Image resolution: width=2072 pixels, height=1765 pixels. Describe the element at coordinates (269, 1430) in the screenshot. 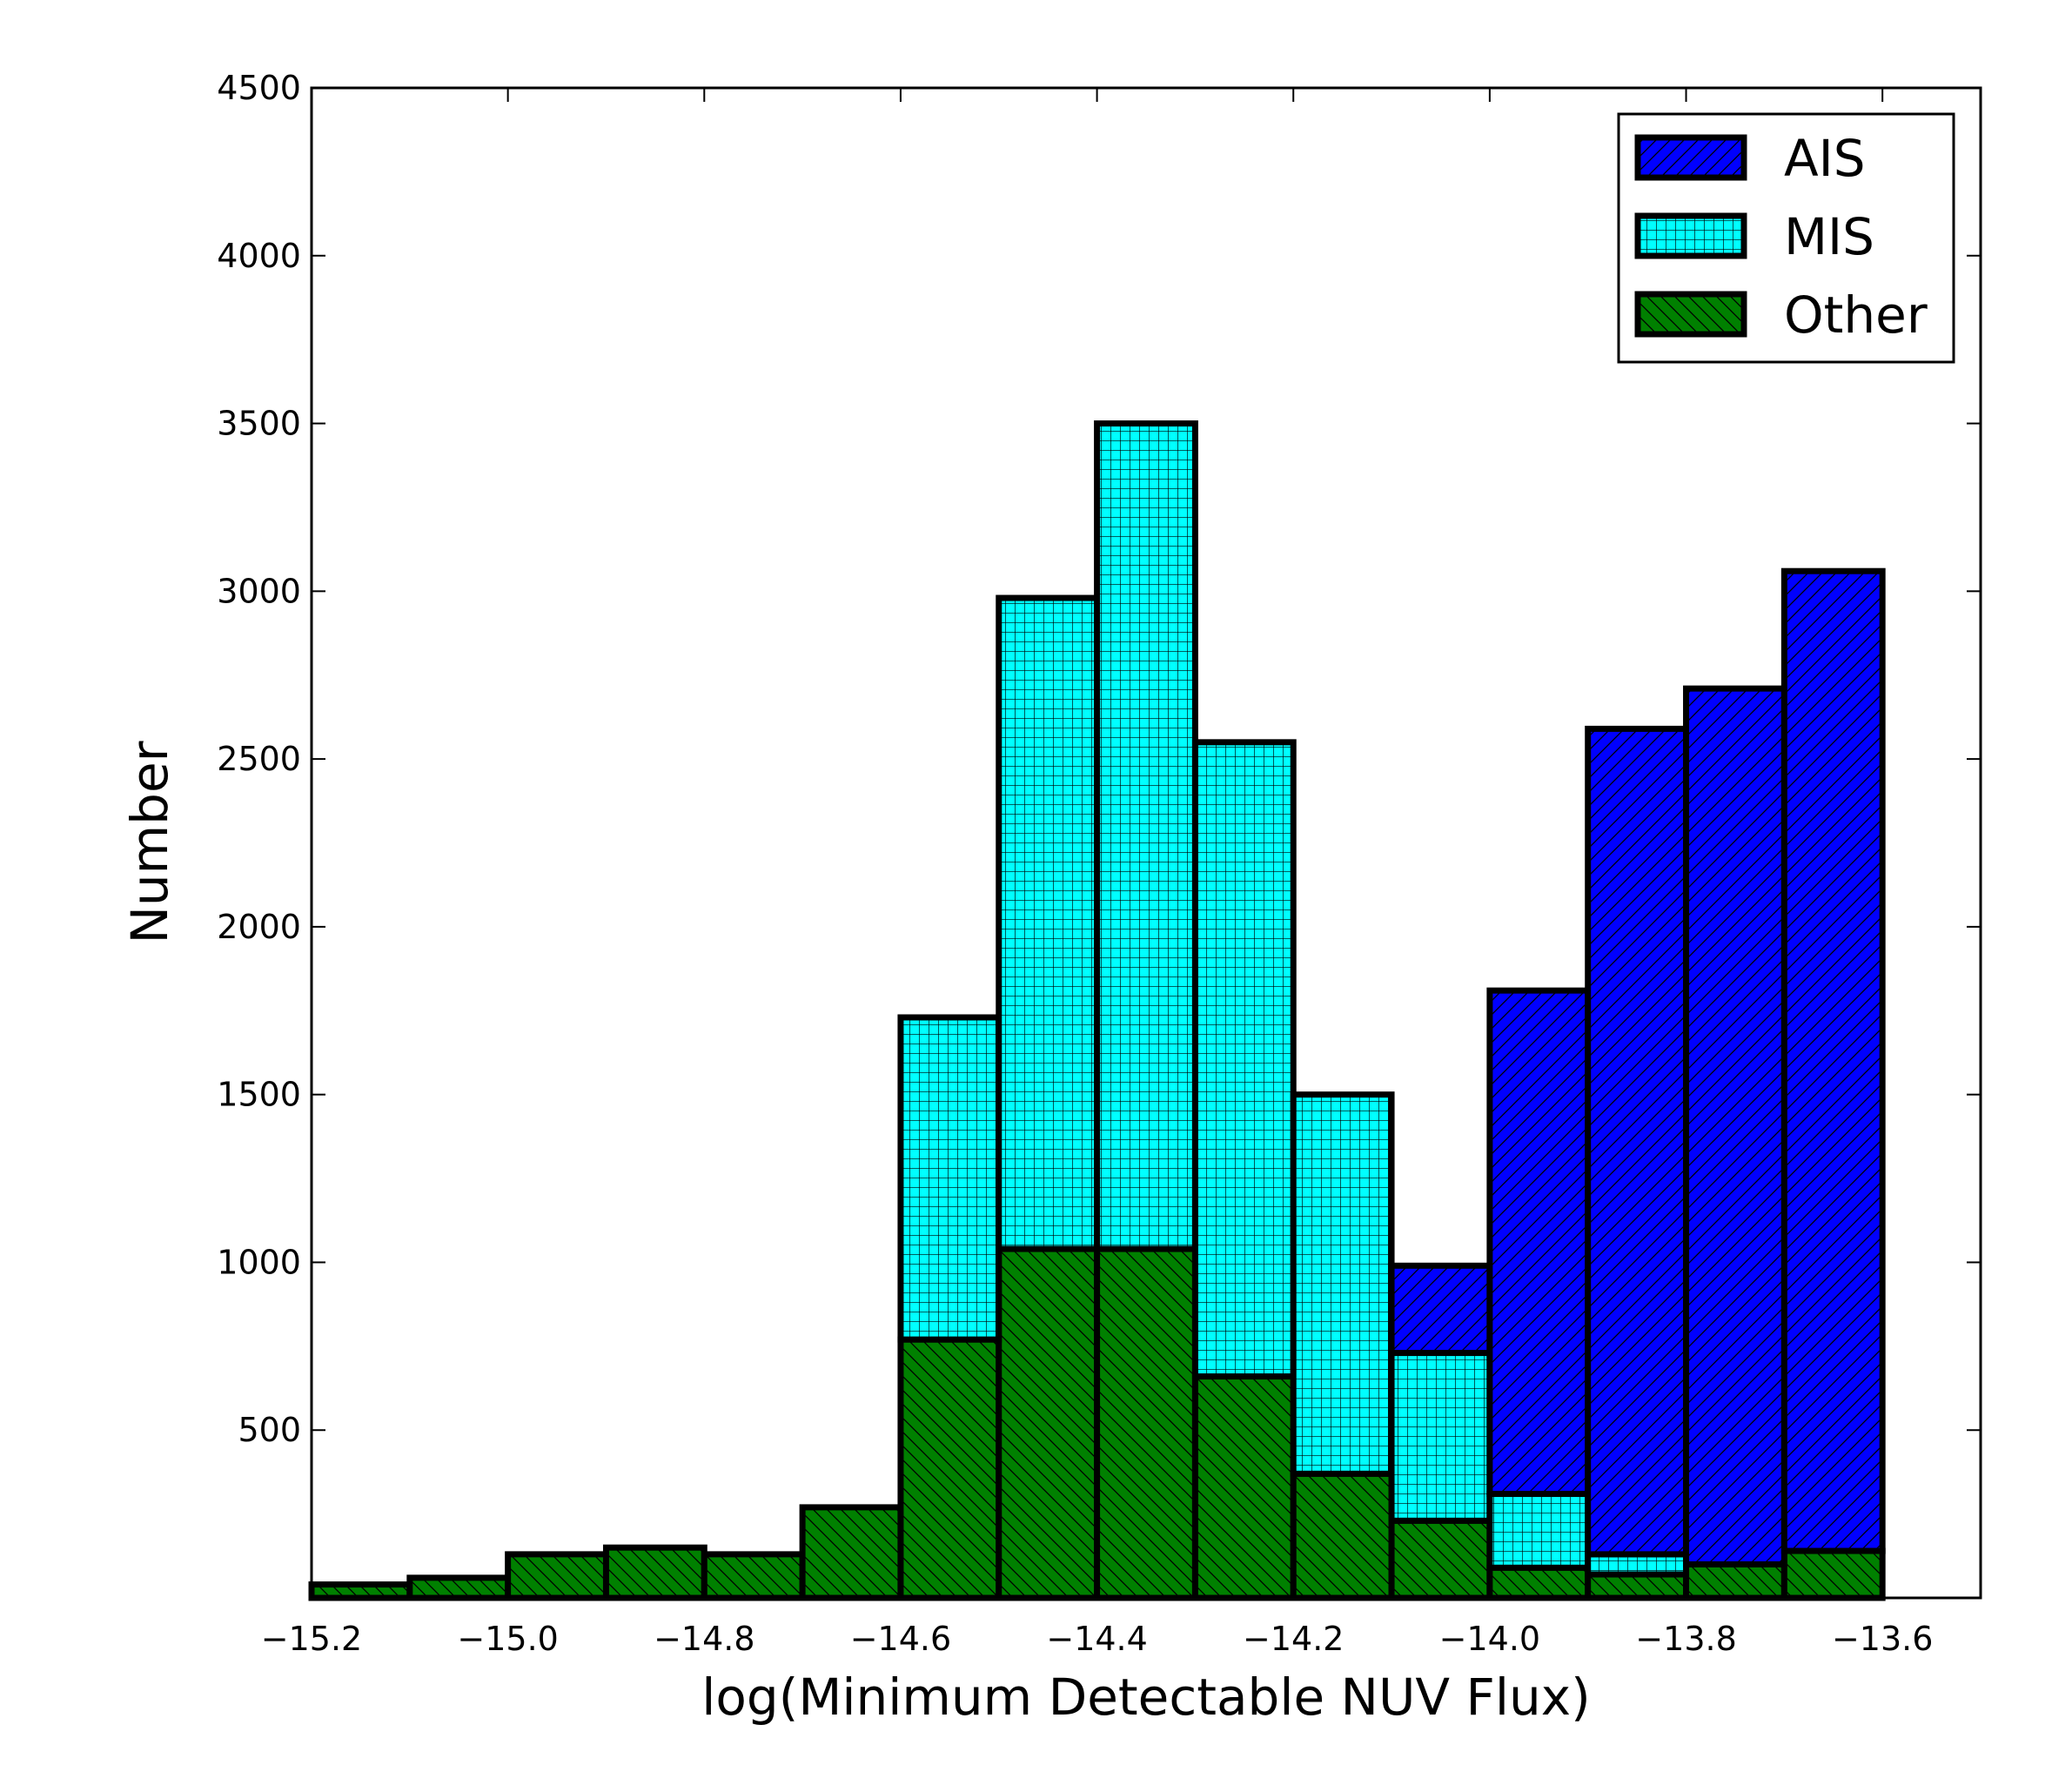

I see `y-tick-label: 500` at that location.